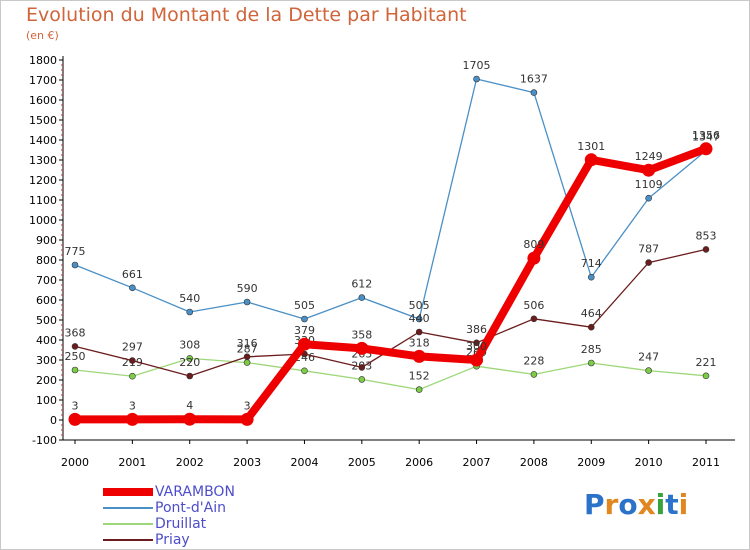 Image resolution: width=750 pixels, height=550 pixels. Describe the element at coordinates (628, 504) in the screenshot. I see `logo-letter: o` at that location.